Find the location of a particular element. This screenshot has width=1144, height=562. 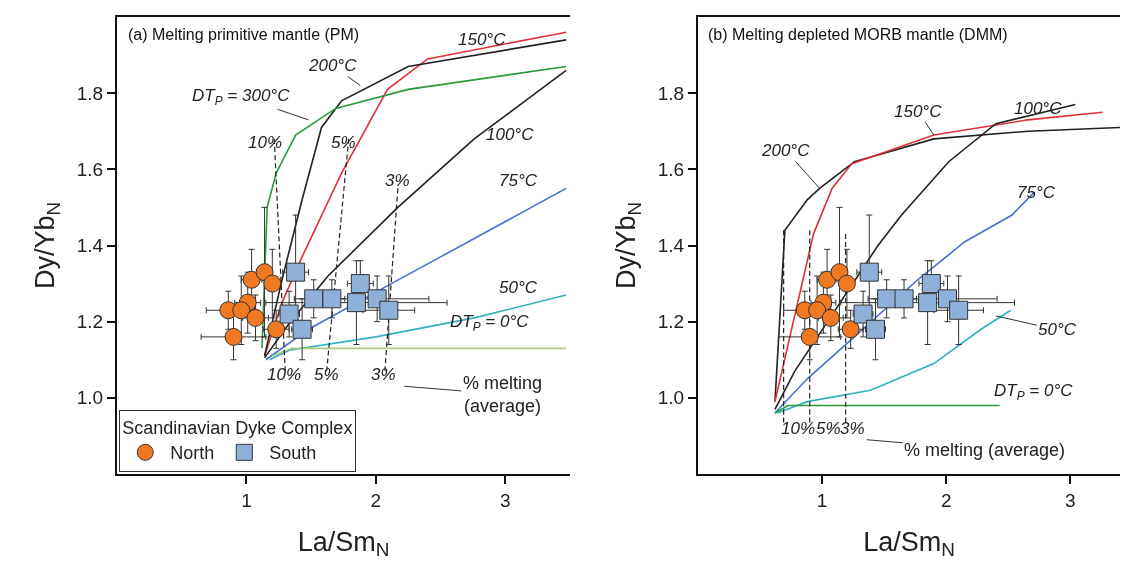

annotation: DT$_{P}$ = 300°C is located at coordinates (241, 97).